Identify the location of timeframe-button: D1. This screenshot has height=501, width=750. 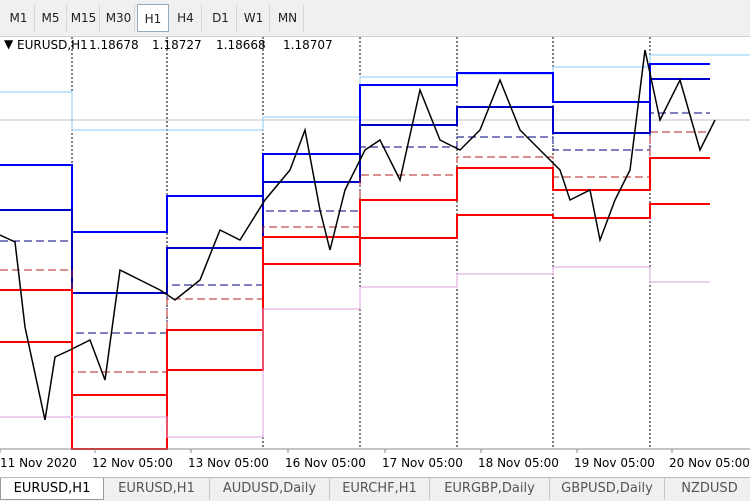
(221, 18).